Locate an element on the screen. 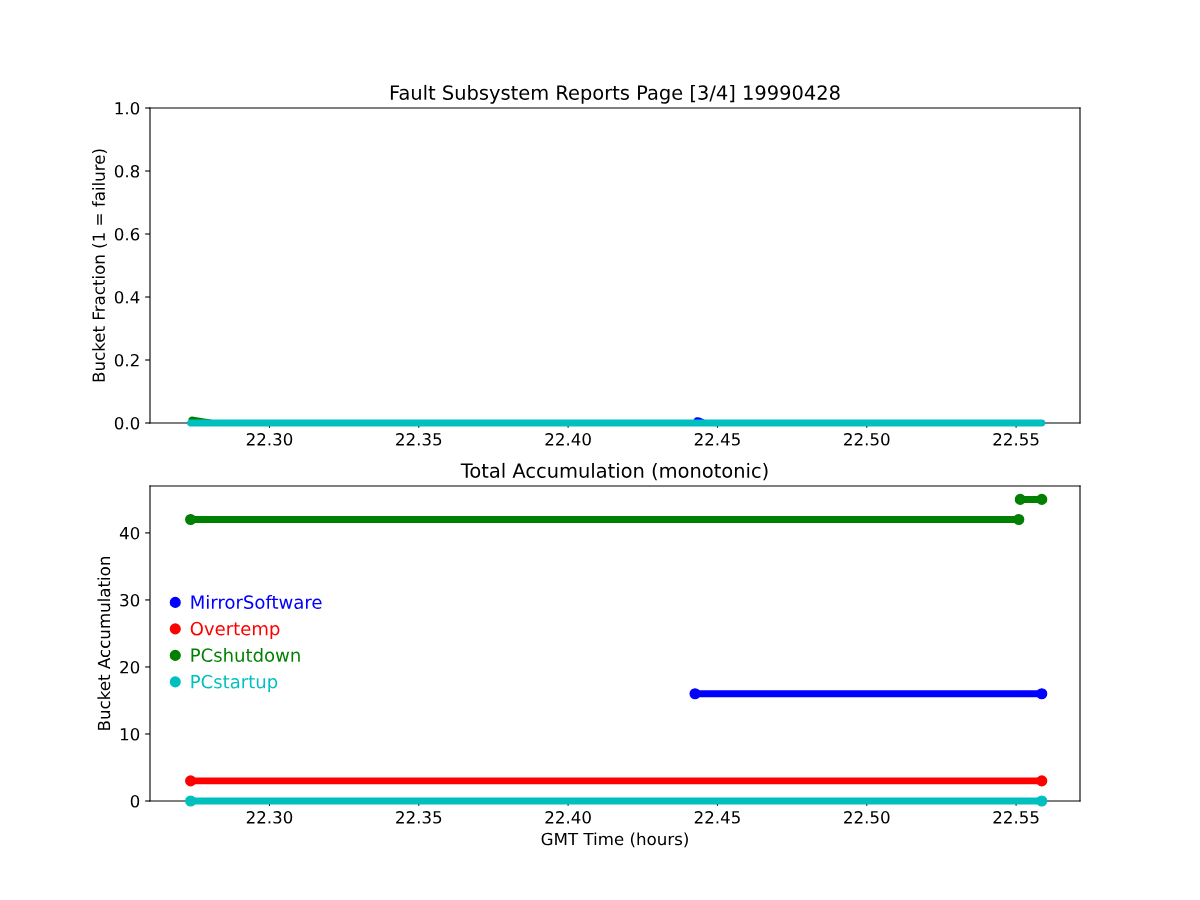 Image resolution: width=1200 pixels, height=900 pixels. legend-label: PCstartup is located at coordinates (234, 683).